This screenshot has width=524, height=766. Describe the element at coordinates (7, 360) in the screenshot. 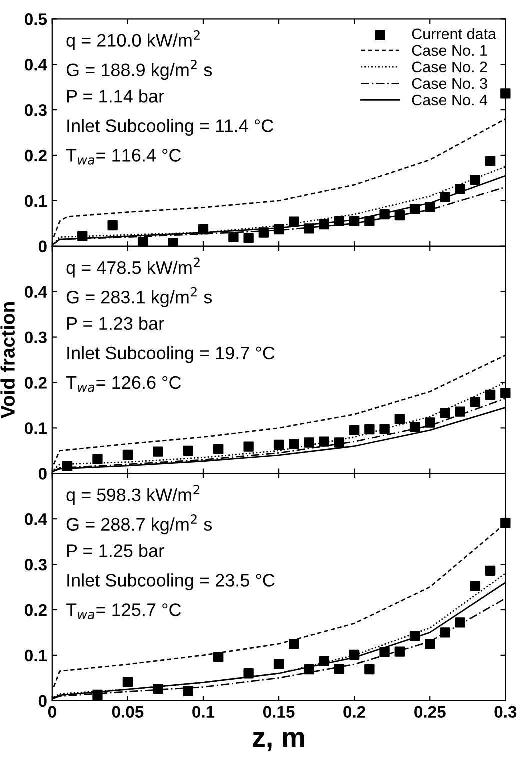

I see `y-axis-title: Void fraction` at that location.